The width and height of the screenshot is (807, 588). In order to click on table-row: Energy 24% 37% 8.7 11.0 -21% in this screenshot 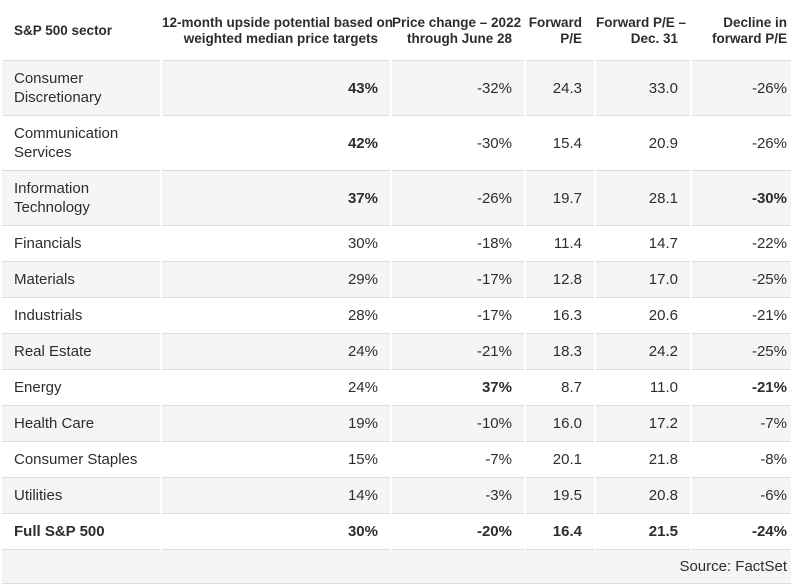, I will do `click(396, 388)`.